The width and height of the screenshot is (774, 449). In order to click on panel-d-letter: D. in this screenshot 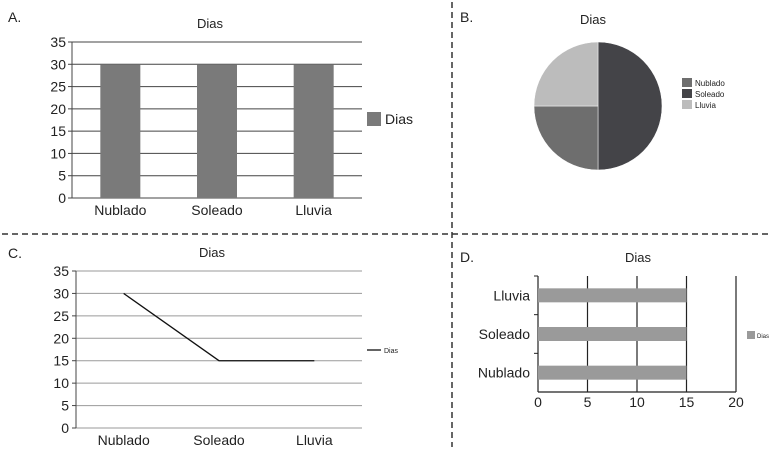, I will do `click(467, 257)`.